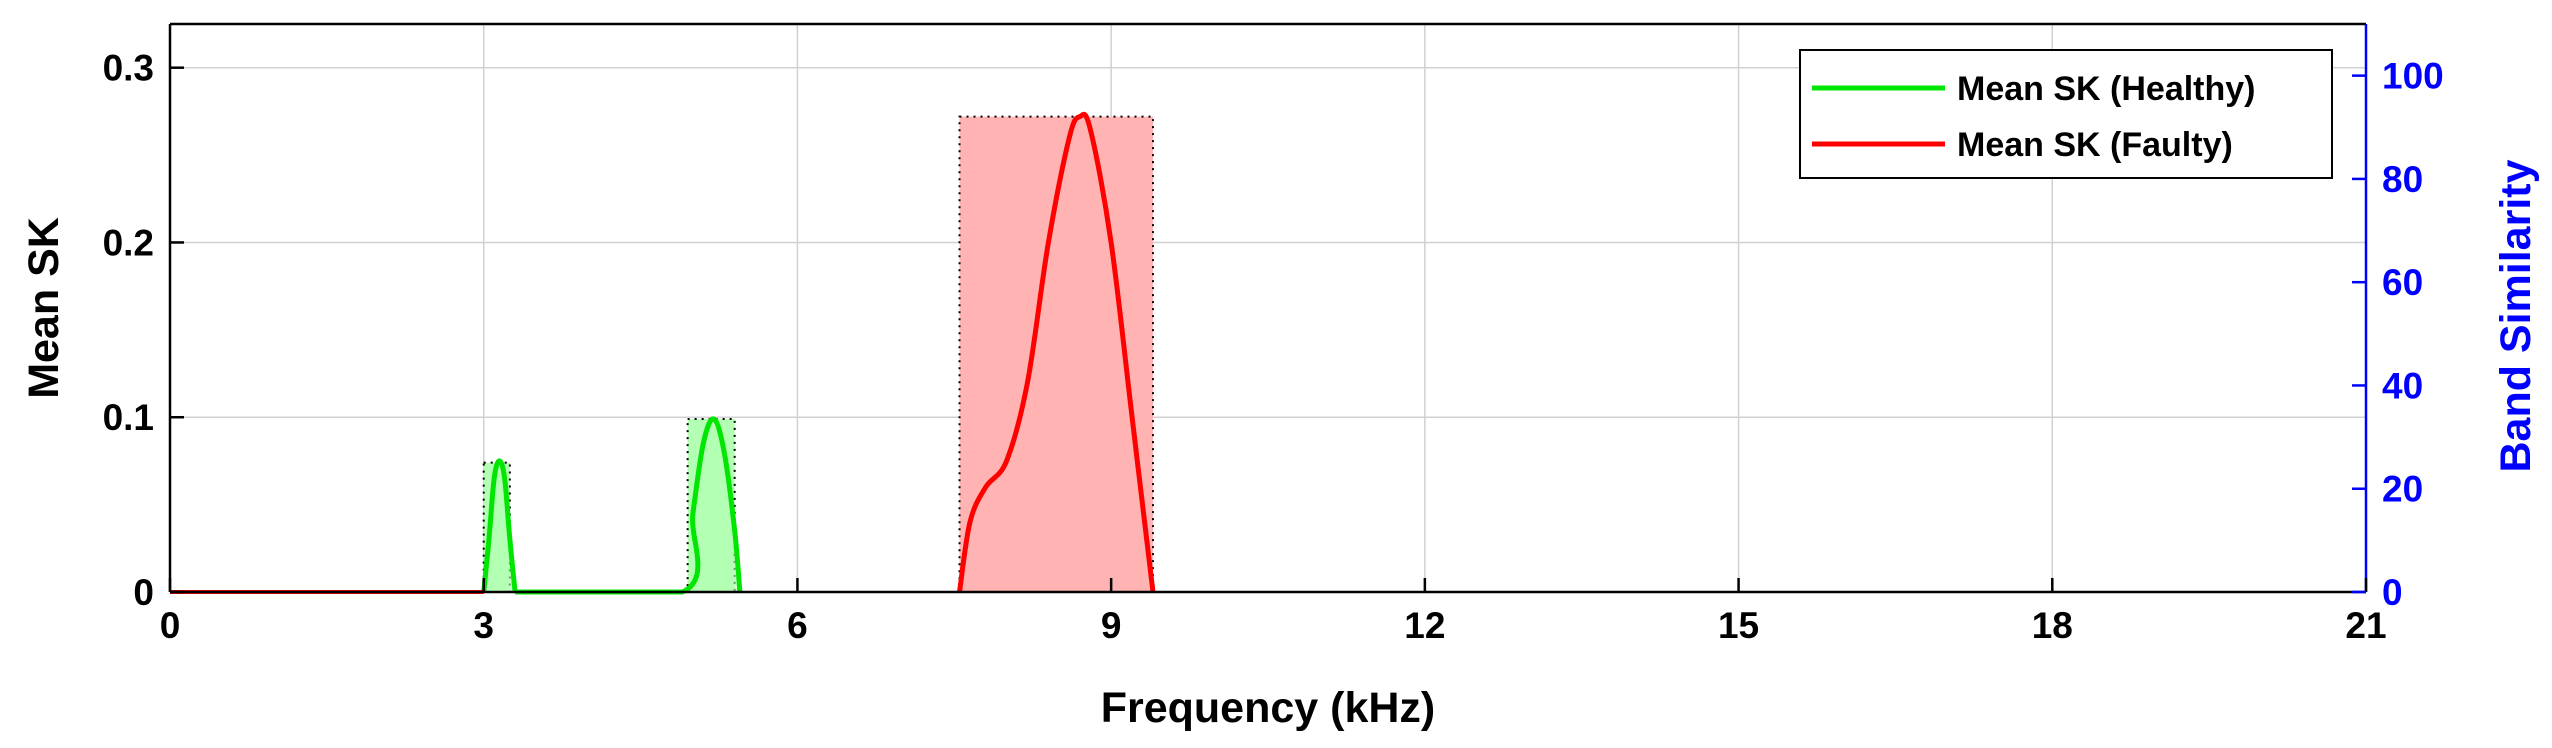 The width and height of the screenshot is (2552, 748). What do you see at coordinates (1056, 352) in the screenshot?
I see `faulty-series-line` at bounding box center [1056, 352].